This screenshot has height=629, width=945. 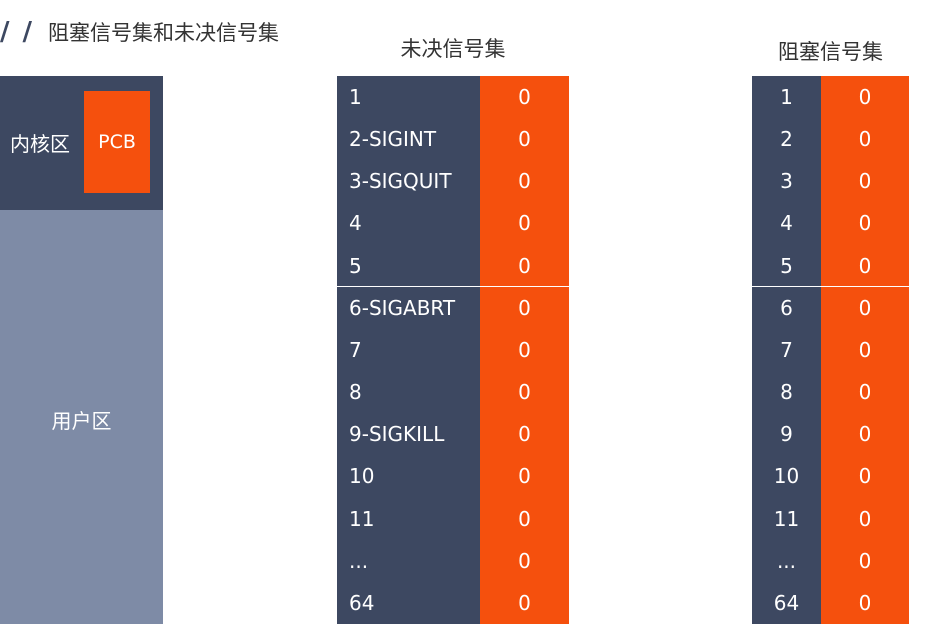 What do you see at coordinates (786, 392) in the screenshot?
I see `blocked-signal-label: 8` at bounding box center [786, 392].